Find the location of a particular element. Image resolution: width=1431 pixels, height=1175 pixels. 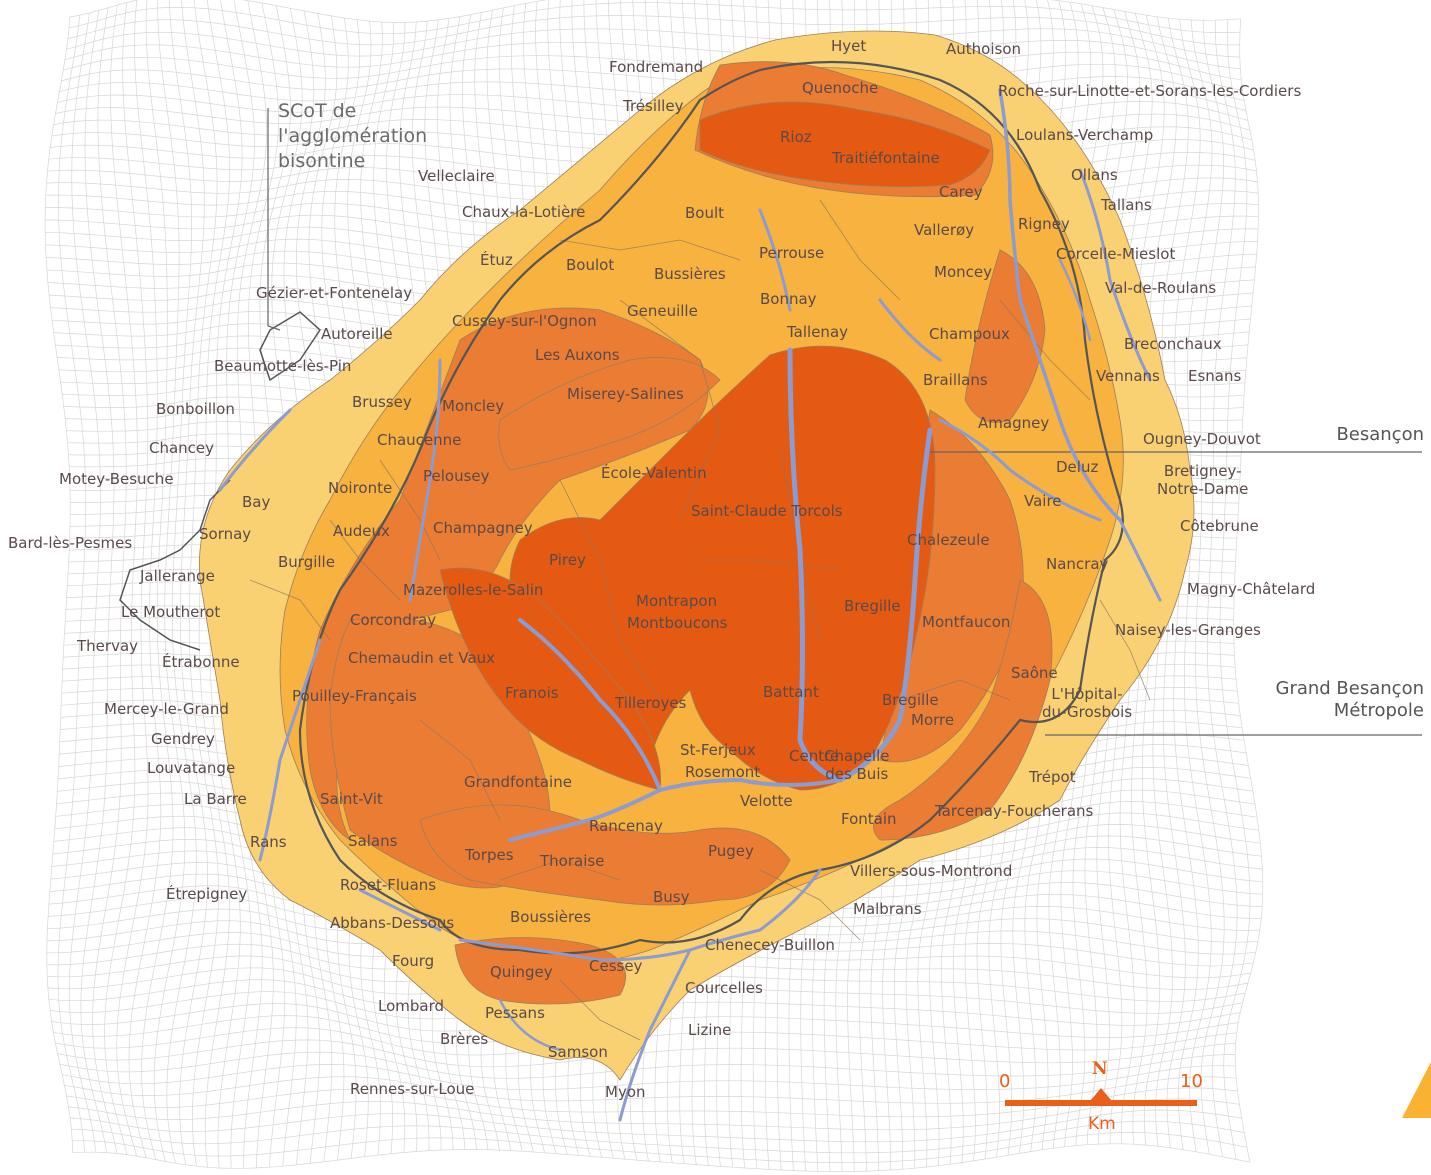

place-label-tallans: Tallans is located at coordinates (1126, 205).